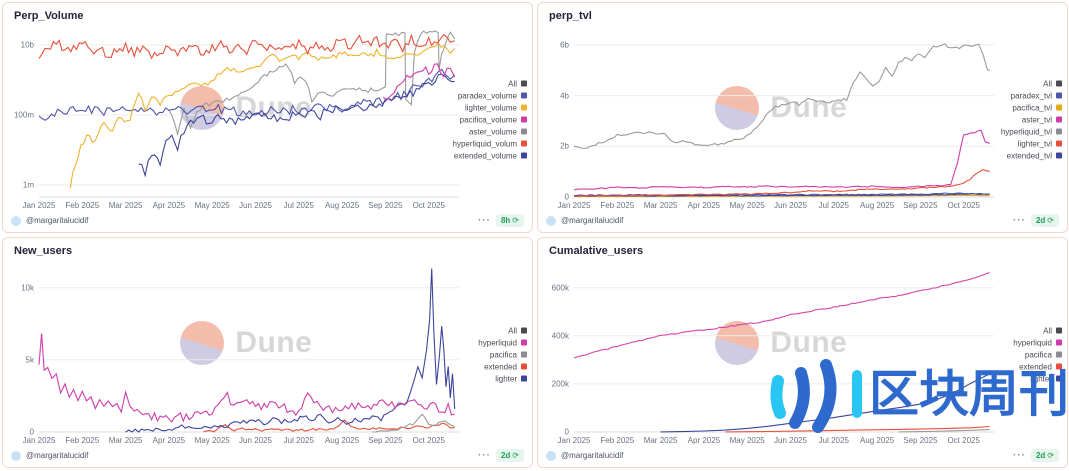 This screenshot has width=1069, height=471. What do you see at coordinates (490, 131) in the screenshot?
I see `legend-item: aster_volume` at bounding box center [490, 131].